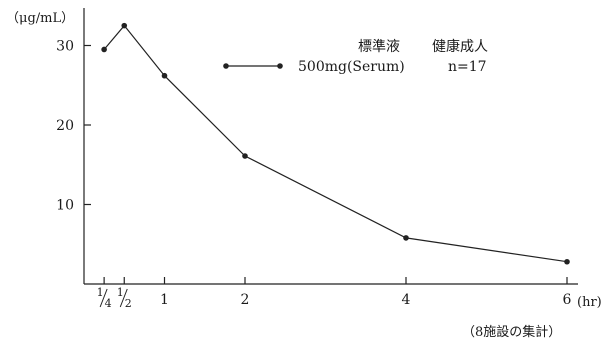 This screenshot has height=344, width=605. Describe the element at coordinates (567, 300) in the screenshot. I see `x-tick-label: 6` at that location.